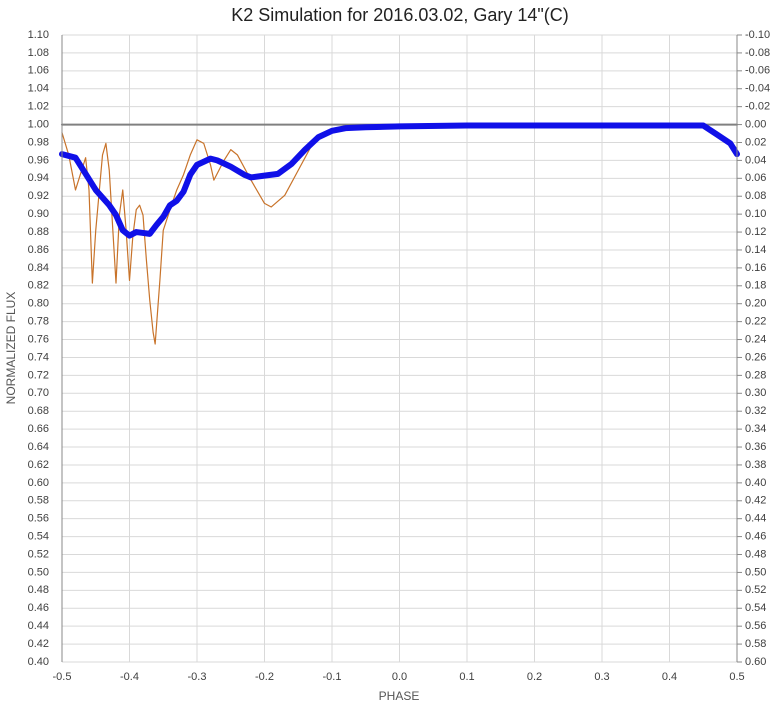 The height and width of the screenshot is (709, 777). I want to click on y2-tick-label: 0.52, so click(755, 590).